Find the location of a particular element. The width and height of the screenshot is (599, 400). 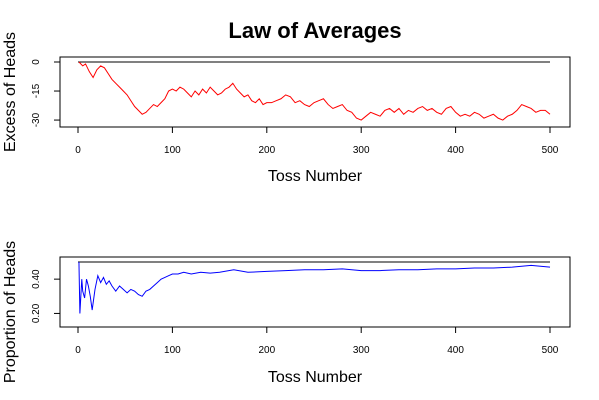

proportion-panel-x-axis-title: Toss Number is located at coordinates (315, 377).